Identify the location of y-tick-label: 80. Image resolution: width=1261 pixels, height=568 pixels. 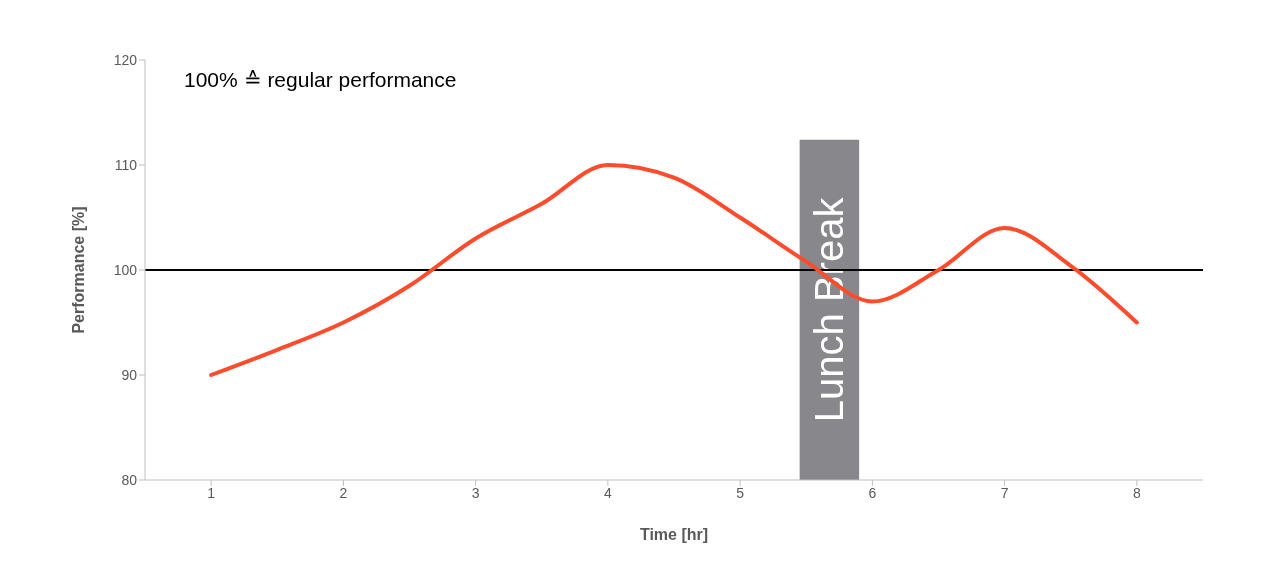
(129, 479).